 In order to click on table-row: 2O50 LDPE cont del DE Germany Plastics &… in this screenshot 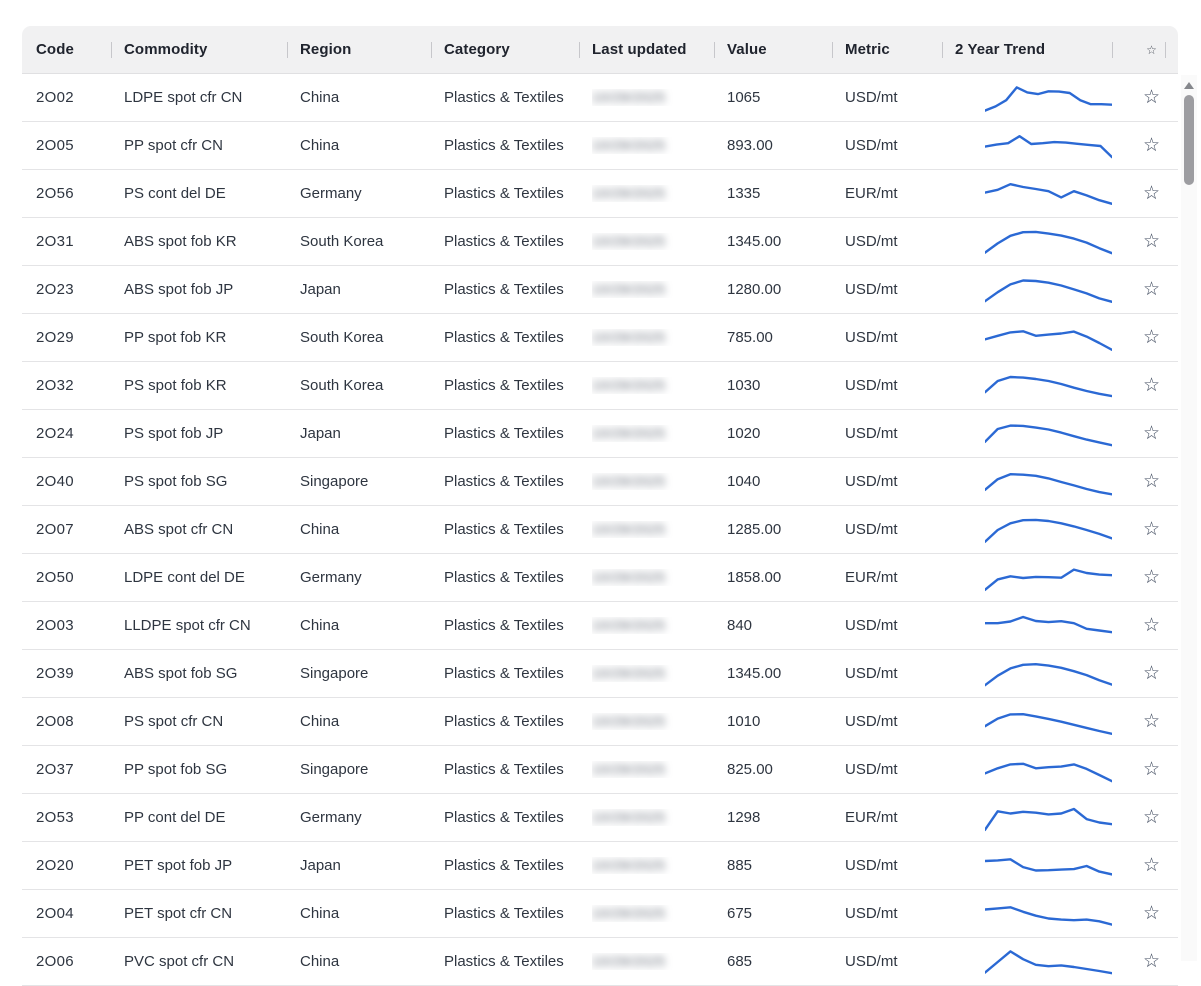, I will do `click(600, 578)`.